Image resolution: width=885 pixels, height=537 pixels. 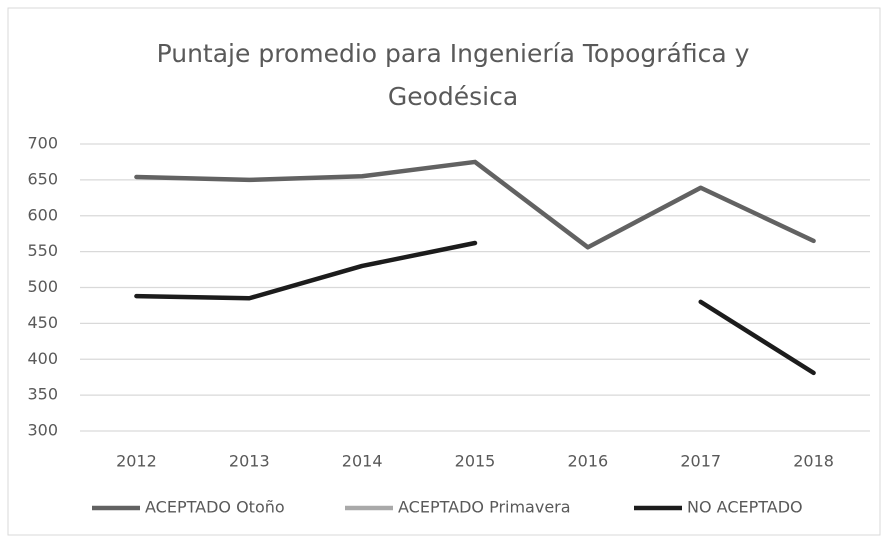 I want to click on y-tick-label: 550, so click(x=42, y=250).